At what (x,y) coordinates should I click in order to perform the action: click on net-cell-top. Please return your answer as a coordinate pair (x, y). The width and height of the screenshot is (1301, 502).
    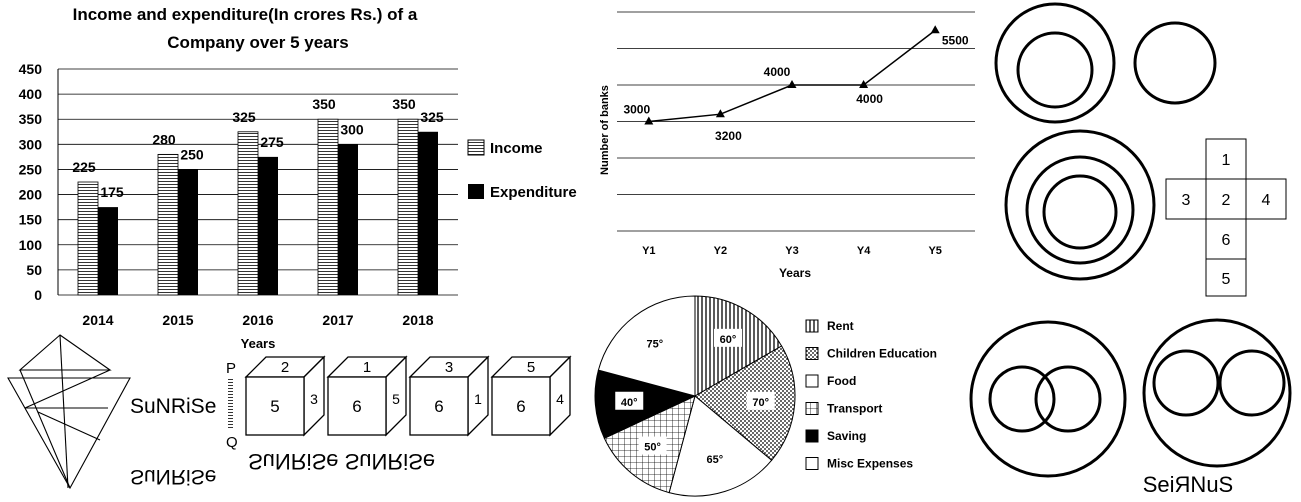
    Looking at the image, I should click on (1226, 159).